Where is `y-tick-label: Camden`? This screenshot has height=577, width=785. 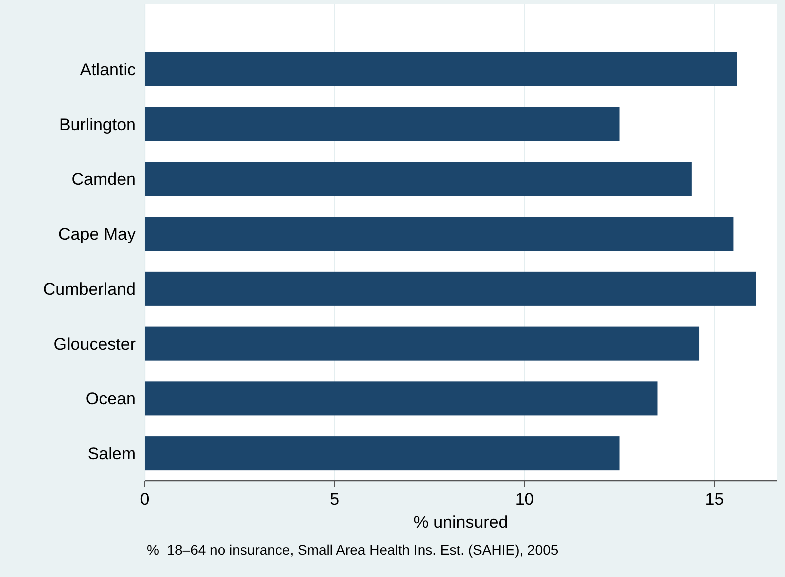 y-tick-label: Camden is located at coordinates (104, 180).